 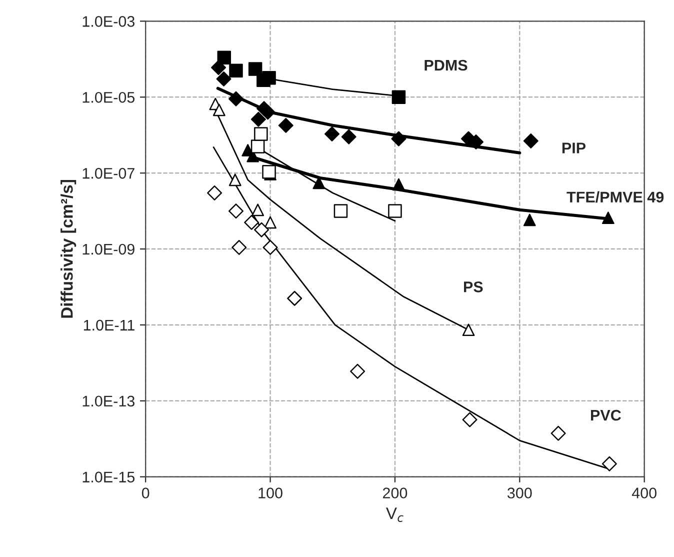 What do you see at coordinates (108, 173) in the screenshot?
I see `y-tick-label: 1.0E-07` at bounding box center [108, 173].